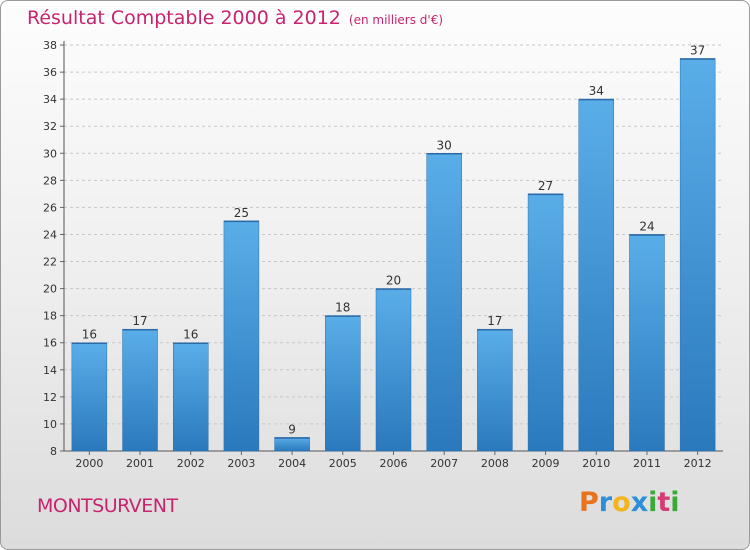  I want to click on logo-letter: P, so click(589, 502).